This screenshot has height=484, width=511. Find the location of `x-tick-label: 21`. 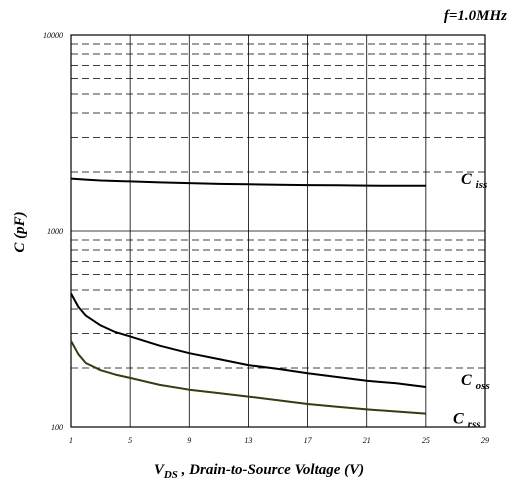

x-tick-label: 21 is located at coordinates (367, 440).